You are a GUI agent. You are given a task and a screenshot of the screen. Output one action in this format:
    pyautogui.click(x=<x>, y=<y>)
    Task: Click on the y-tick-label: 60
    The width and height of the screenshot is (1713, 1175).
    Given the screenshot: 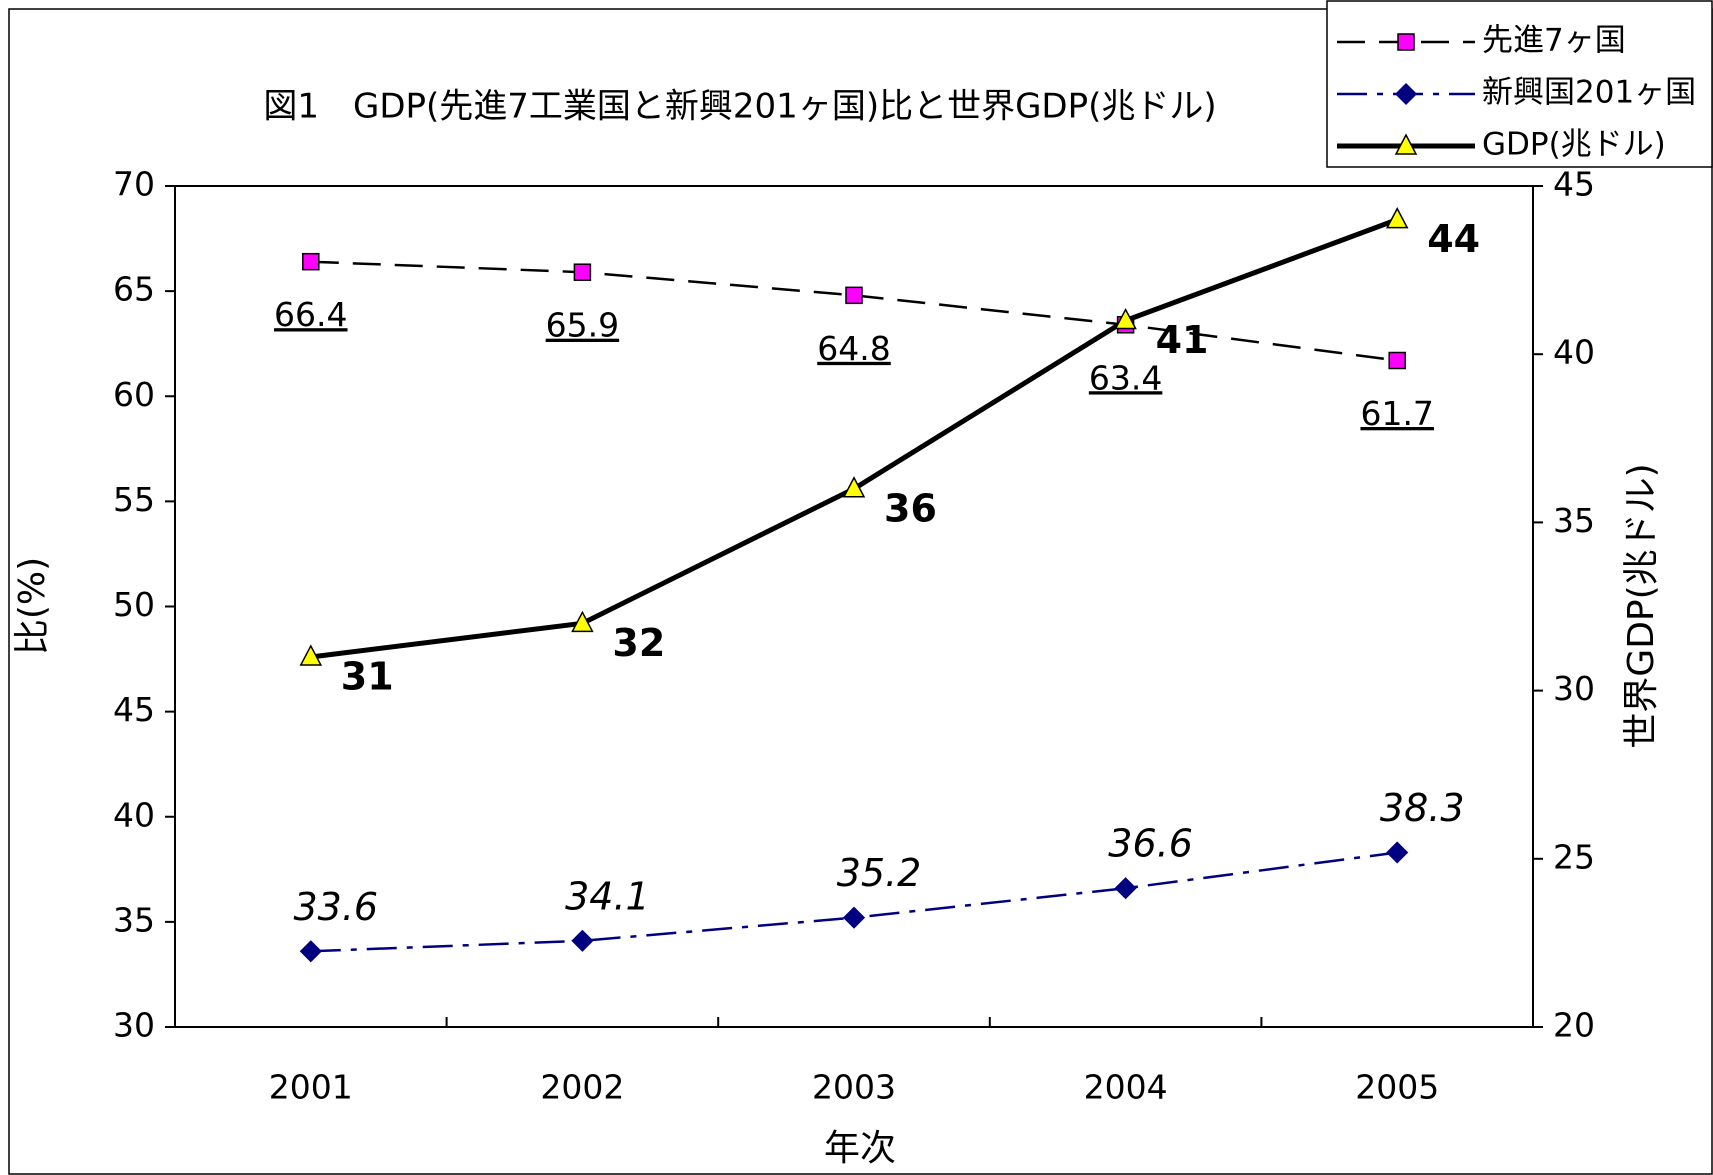 What is the action you would take?
    pyautogui.click(x=134, y=394)
    